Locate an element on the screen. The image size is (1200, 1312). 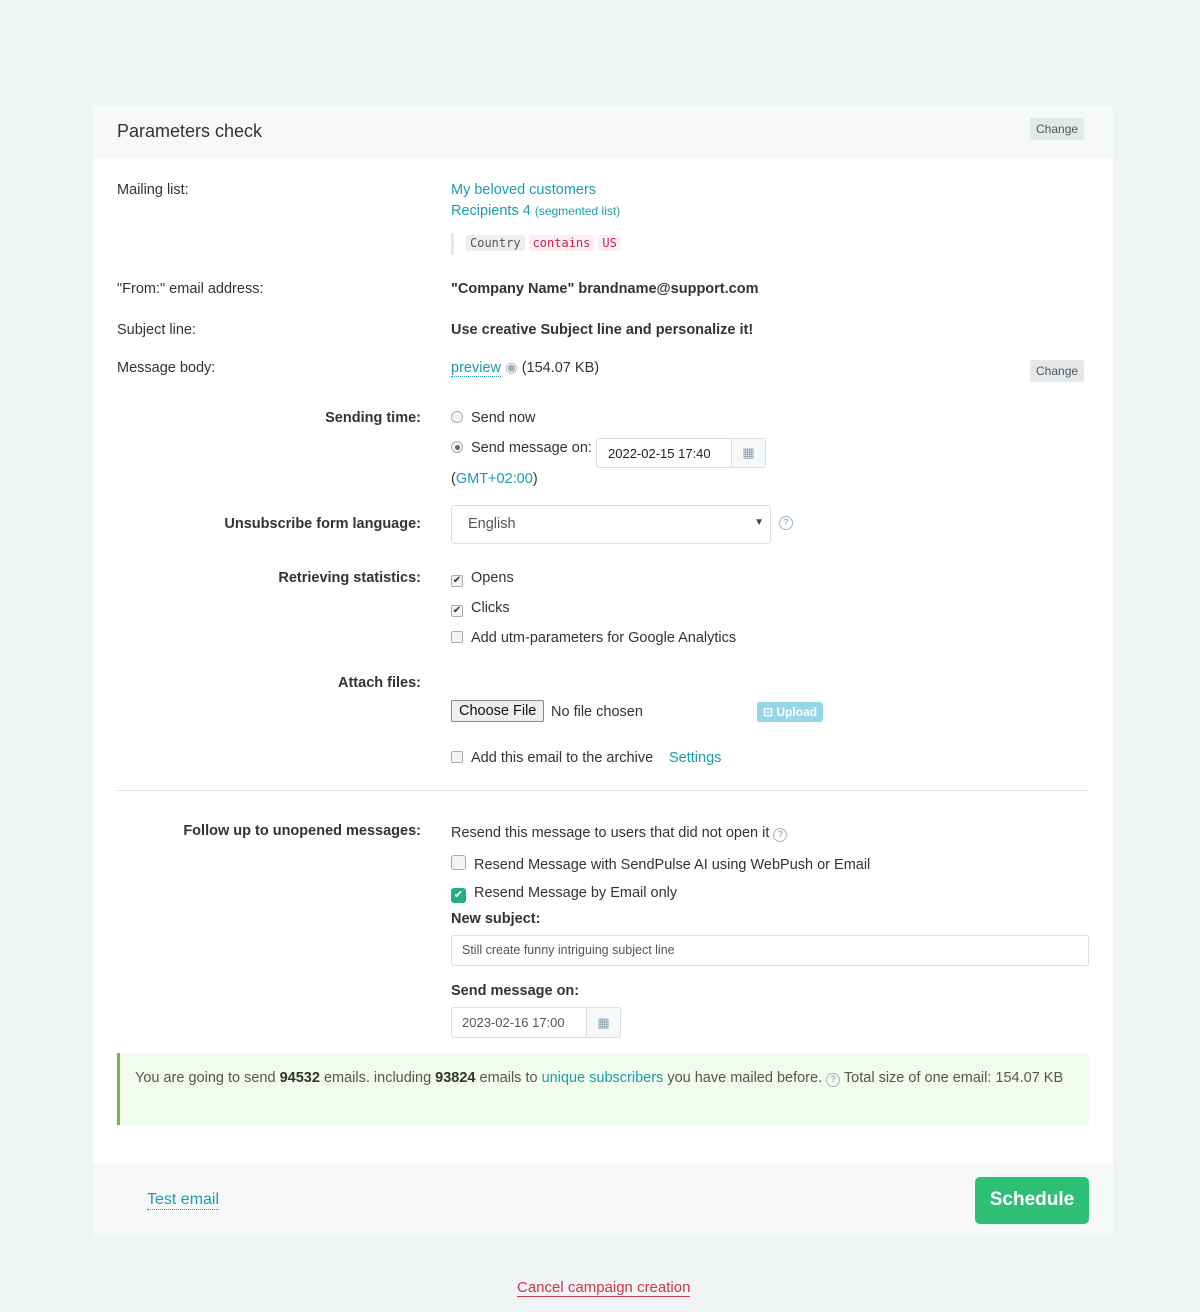
timezone-link: GMT+02:00 is located at coordinates (494, 479).